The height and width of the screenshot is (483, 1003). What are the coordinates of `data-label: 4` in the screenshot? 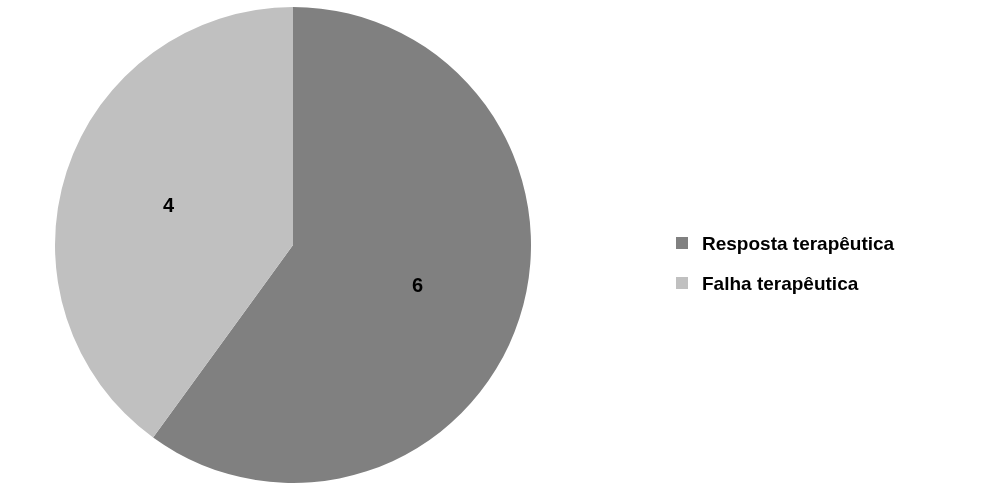 It's located at (168, 204).